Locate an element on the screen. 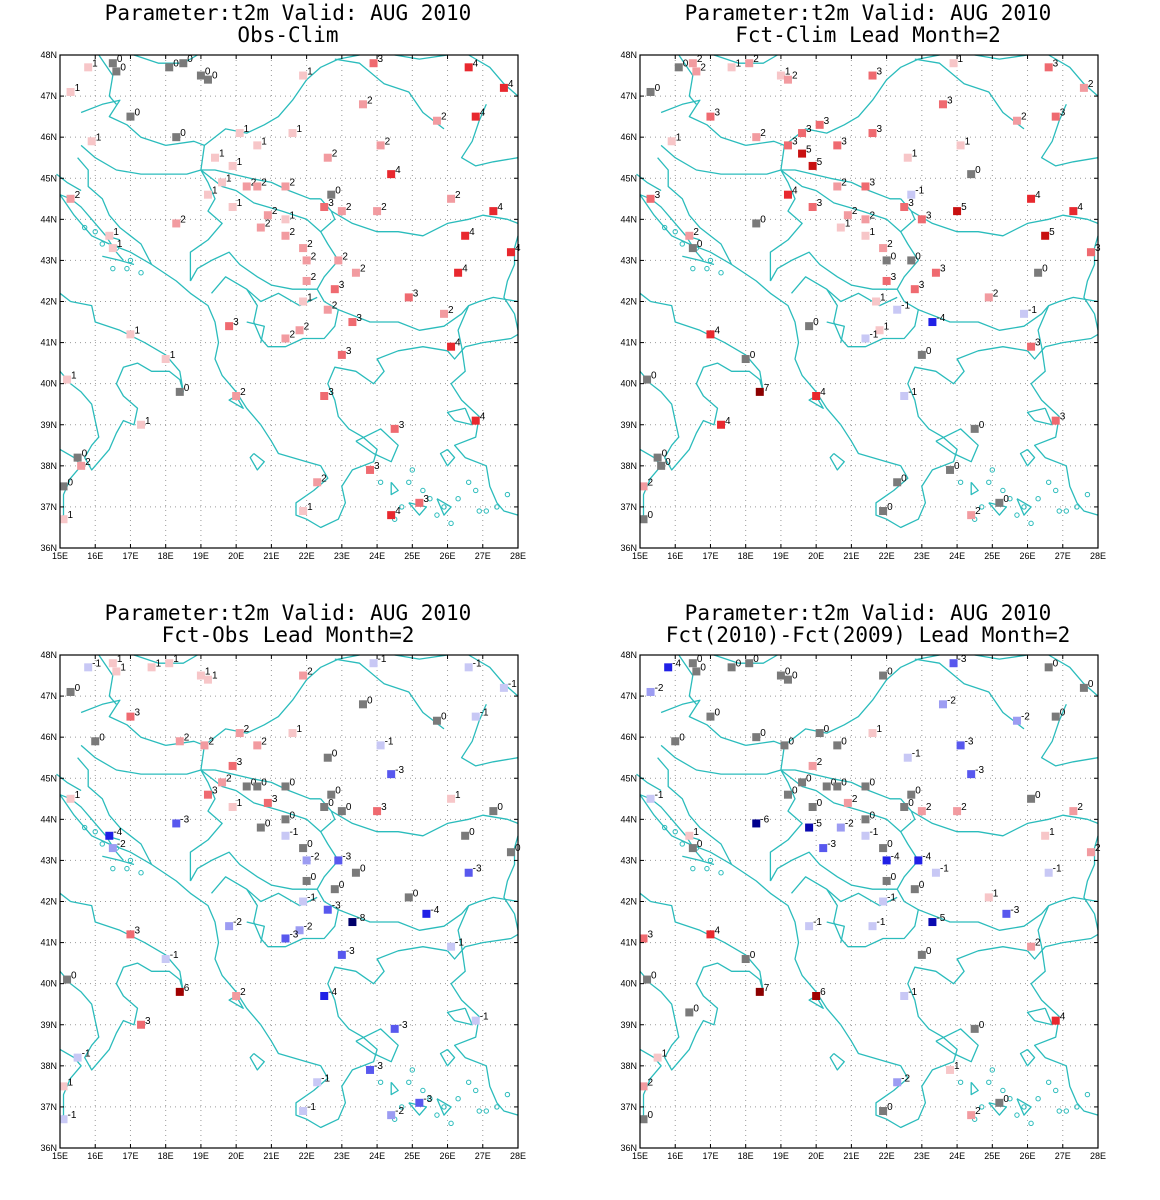  station-value: -3 is located at coordinates (350, 951).